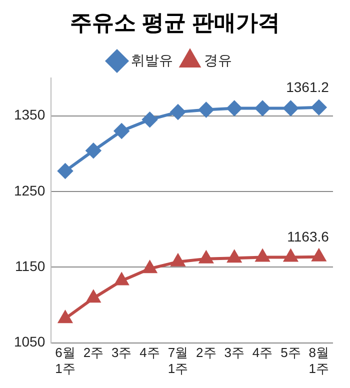 The height and width of the screenshot is (388, 350). Describe the element at coordinates (290, 352) in the screenshot. I see `x-tick-label: 5주` at that location.